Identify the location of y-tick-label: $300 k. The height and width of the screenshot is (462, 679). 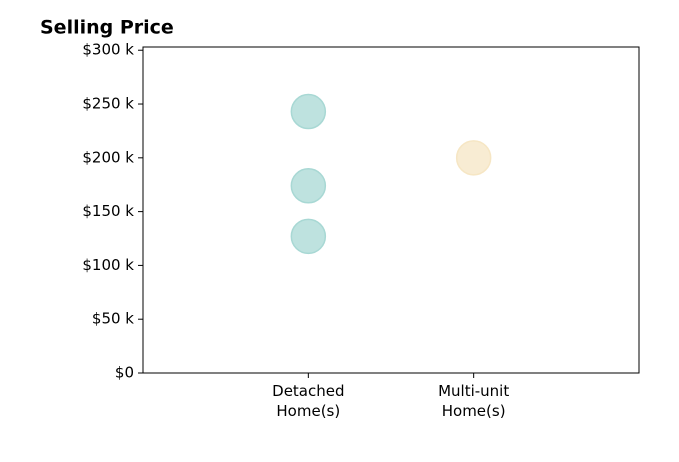
(108, 50).